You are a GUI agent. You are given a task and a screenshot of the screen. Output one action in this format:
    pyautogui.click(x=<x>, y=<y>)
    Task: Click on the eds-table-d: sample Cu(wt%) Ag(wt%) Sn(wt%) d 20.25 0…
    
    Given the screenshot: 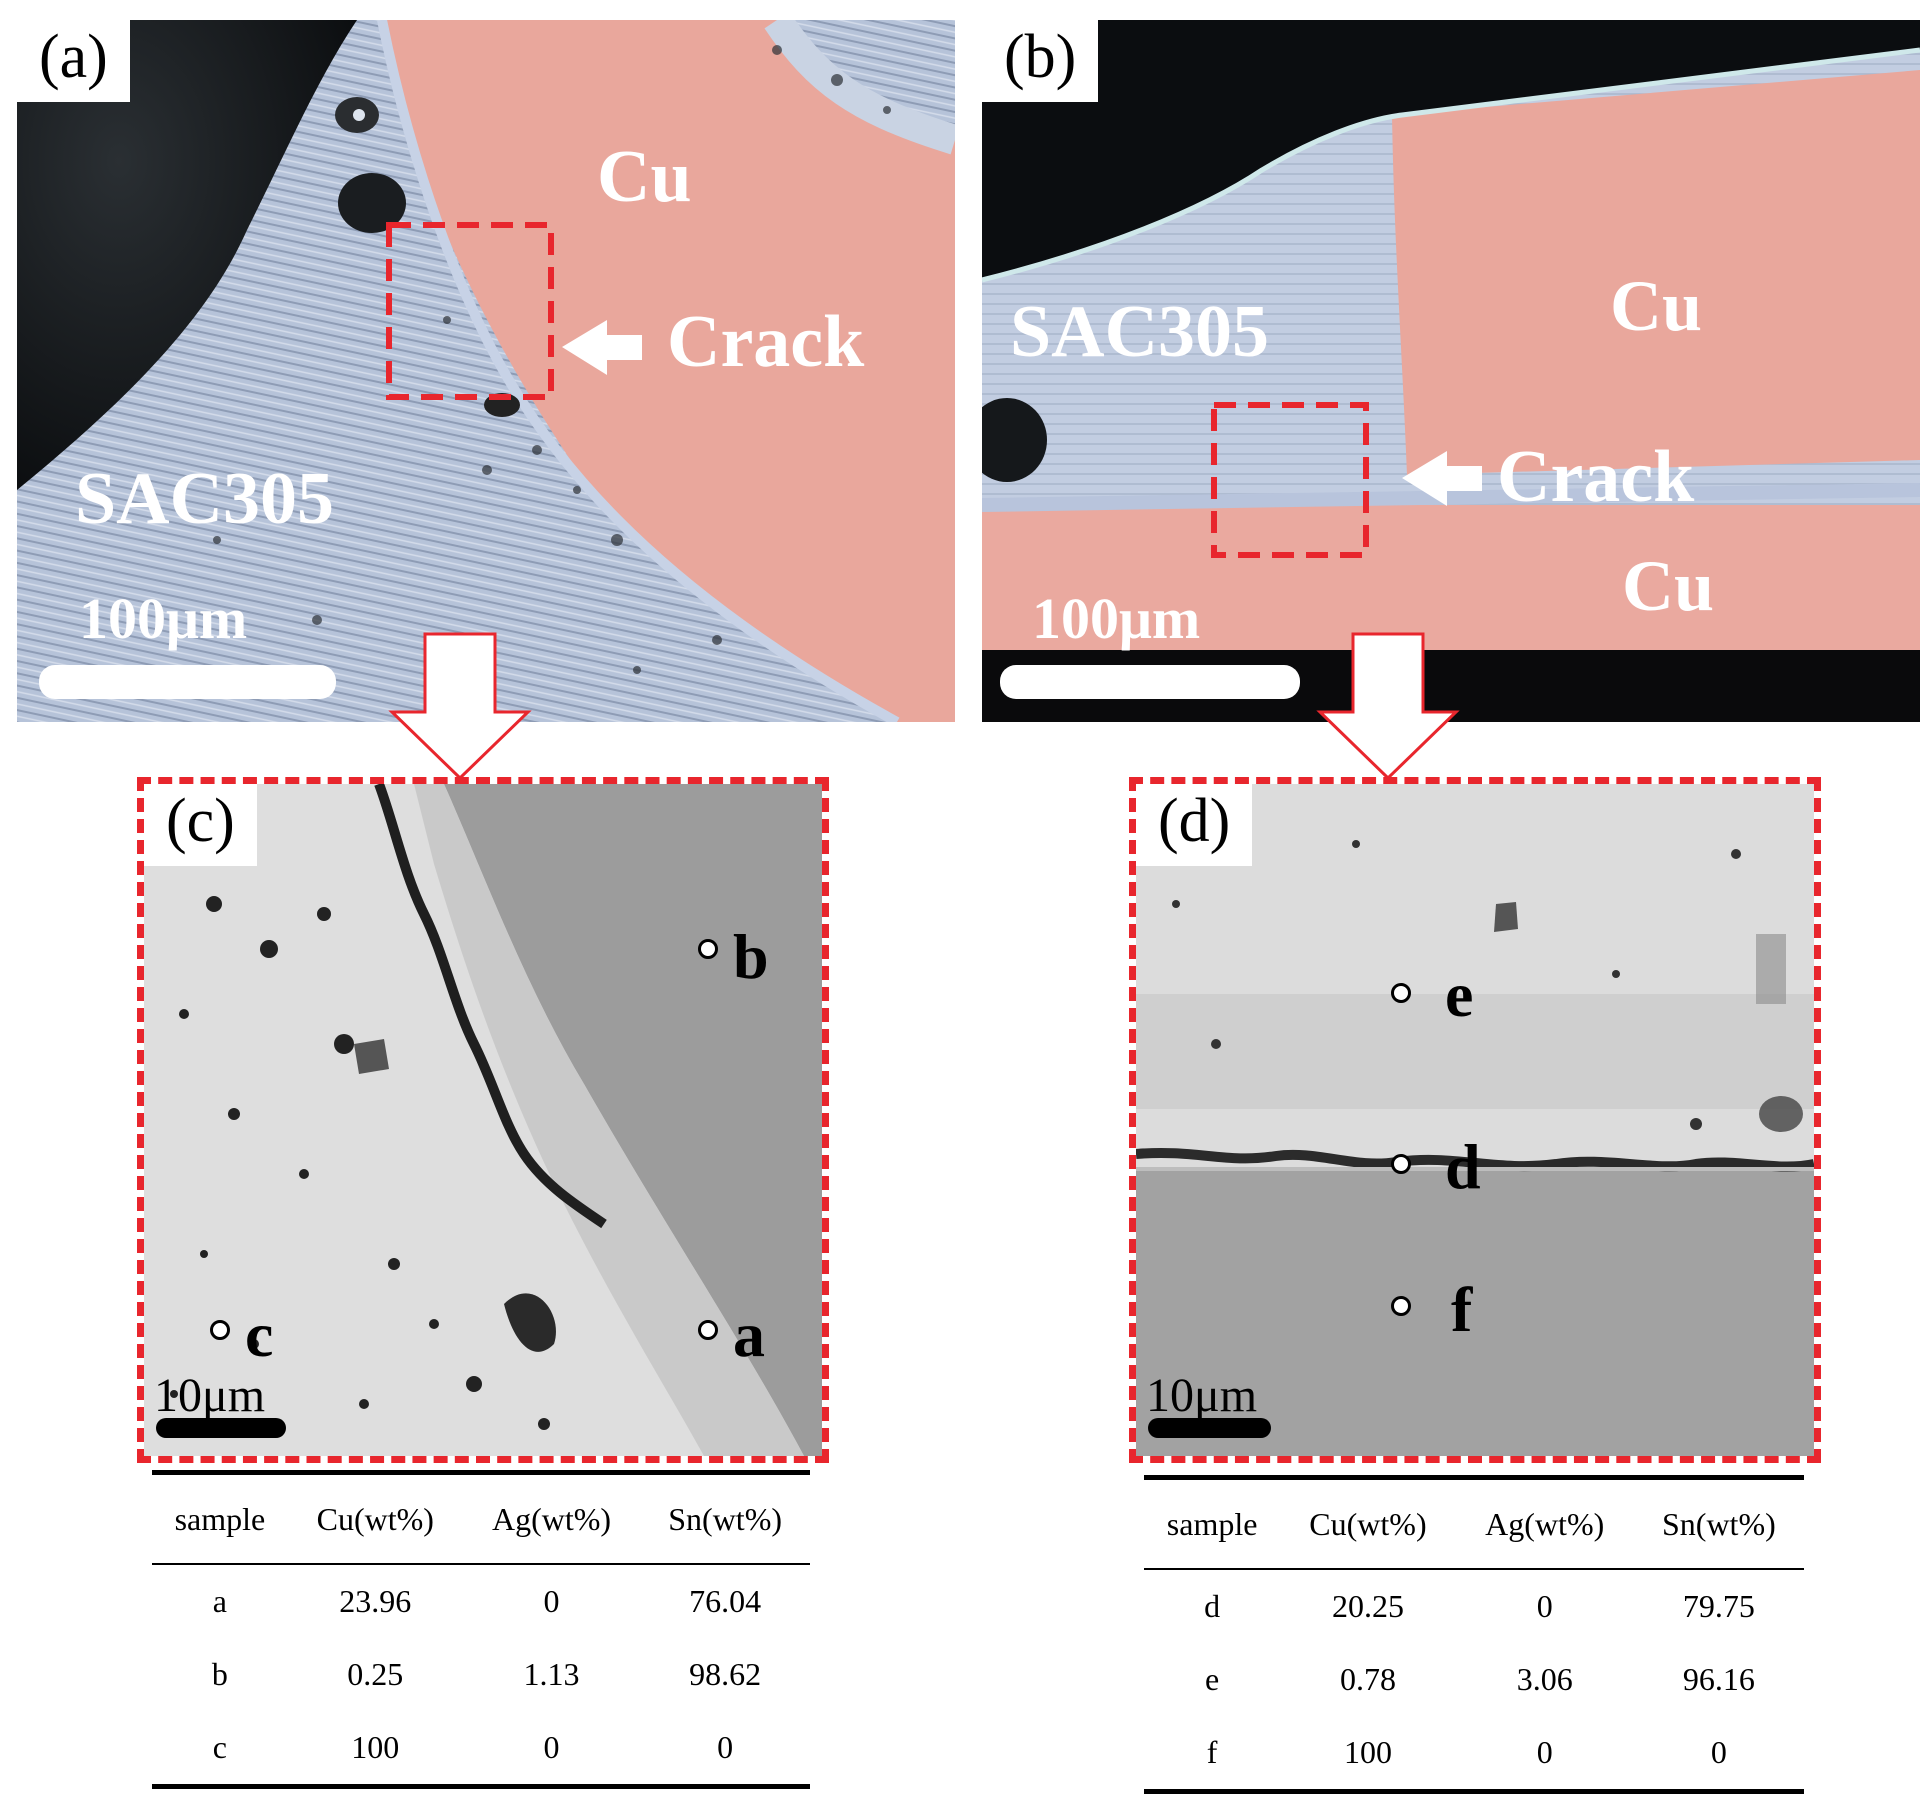 What is the action you would take?
    pyautogui.click(x=1474, y=1634)
    